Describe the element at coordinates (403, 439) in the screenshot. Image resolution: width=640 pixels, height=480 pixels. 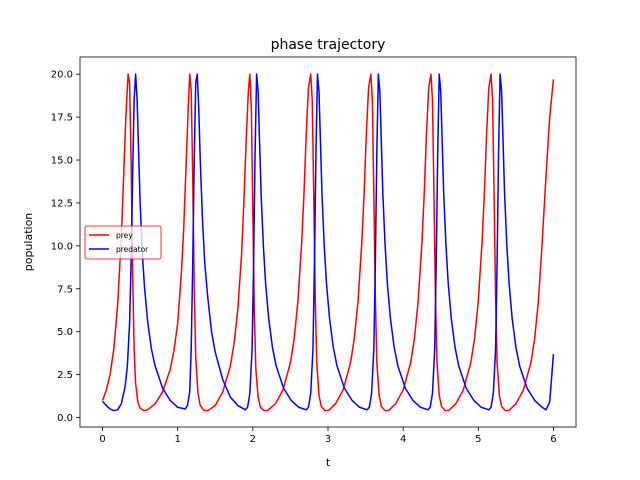
I see `x-tick-label: 4` at that location.